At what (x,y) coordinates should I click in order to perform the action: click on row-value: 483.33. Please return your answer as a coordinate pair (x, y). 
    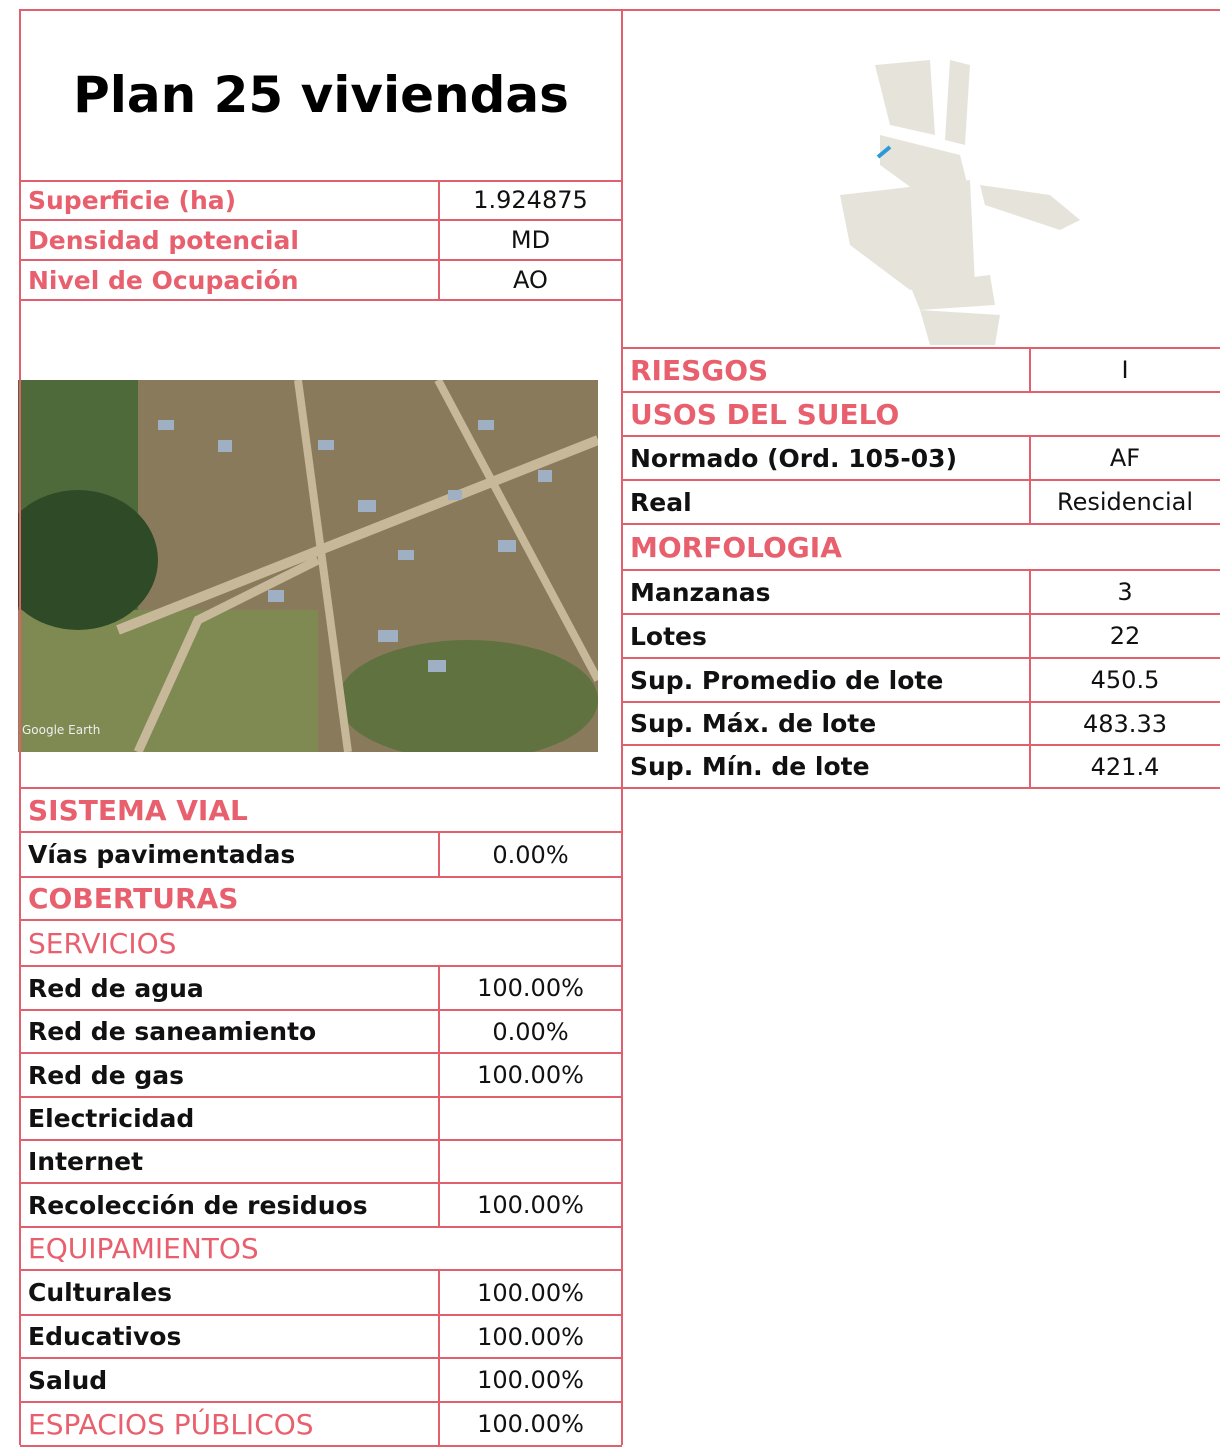
    Looking at the image, I should click on (1125, 723).